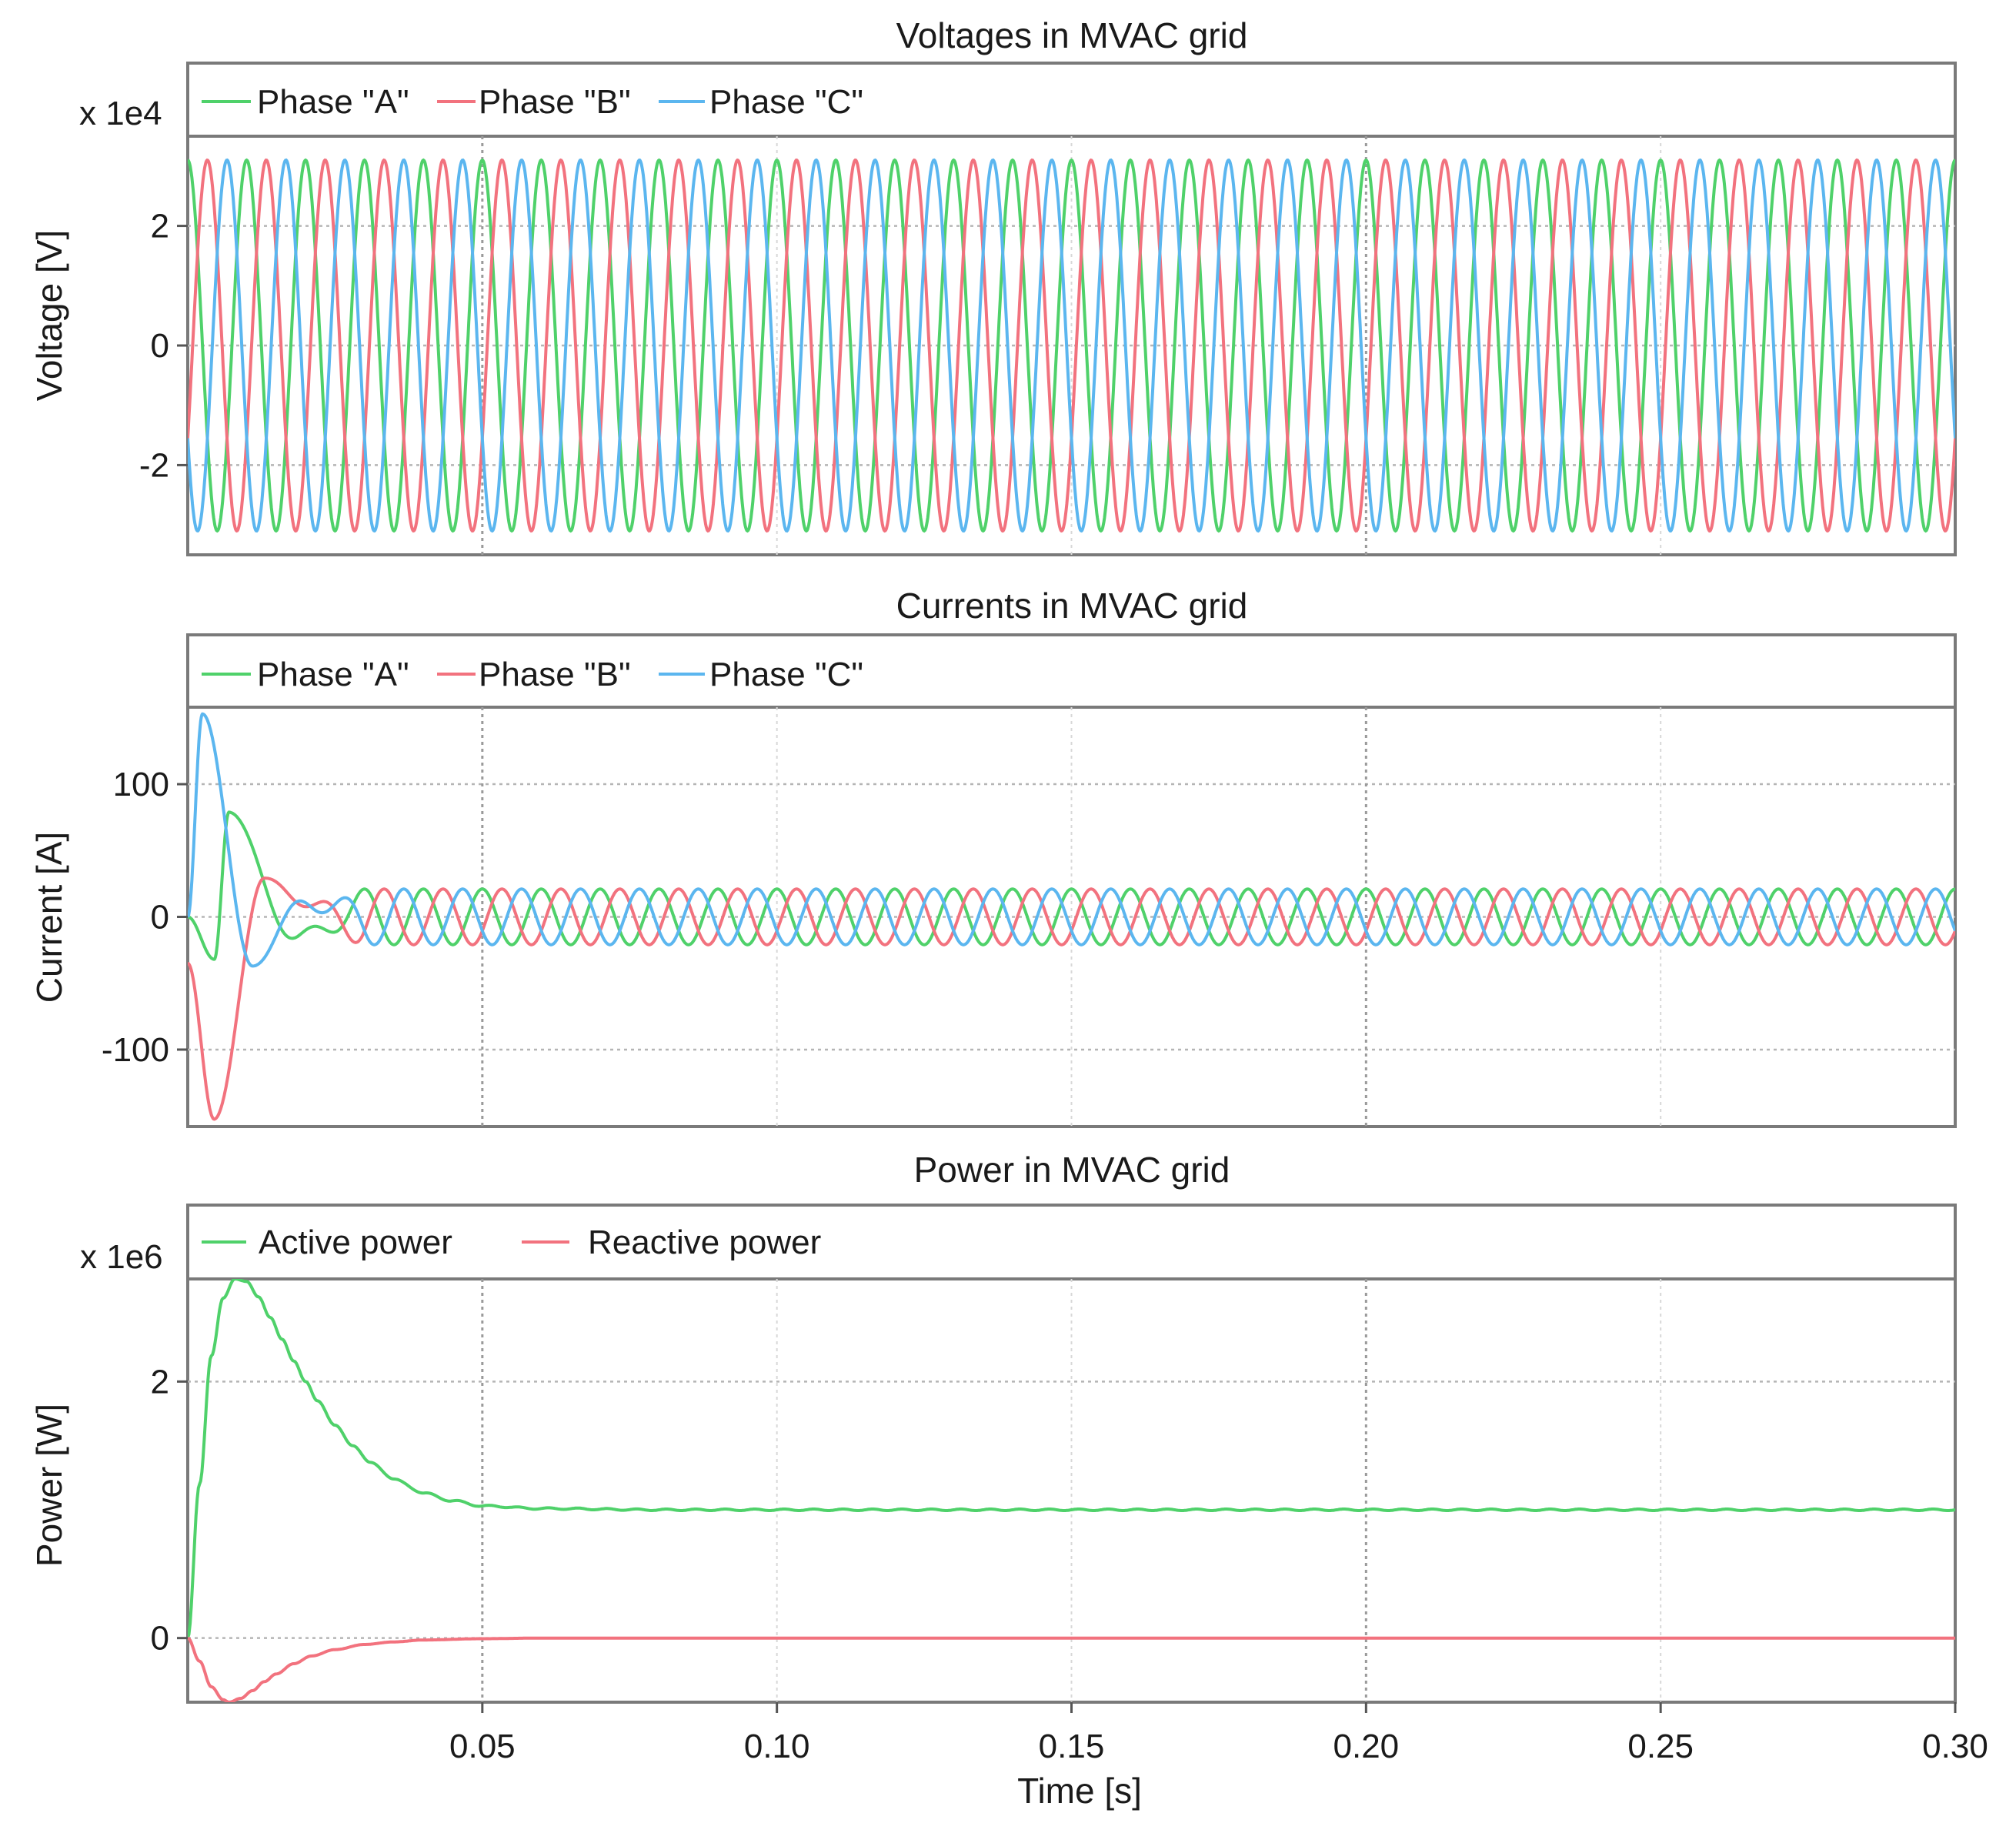 The image size is (2016, 1833). Describe the element at coordinates (121, 113) in the screenshot. I see `voltage-scale-label: x 1e4` at that location.